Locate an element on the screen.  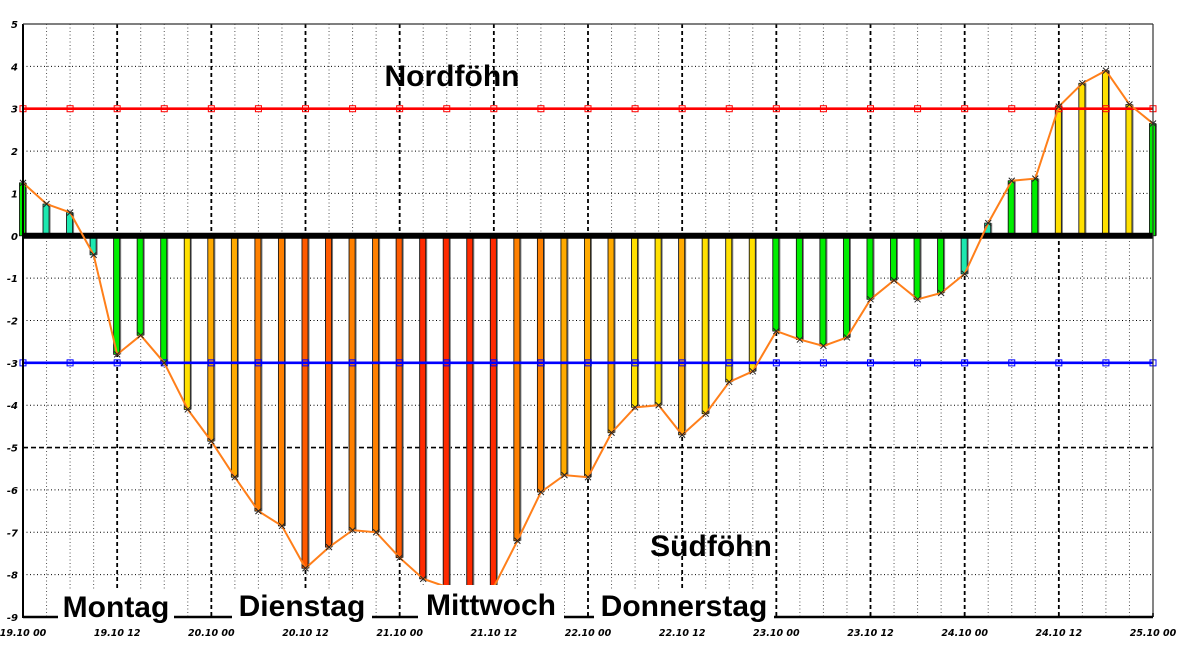
y-tick-label: -4 is located at coordinates (12, 406).